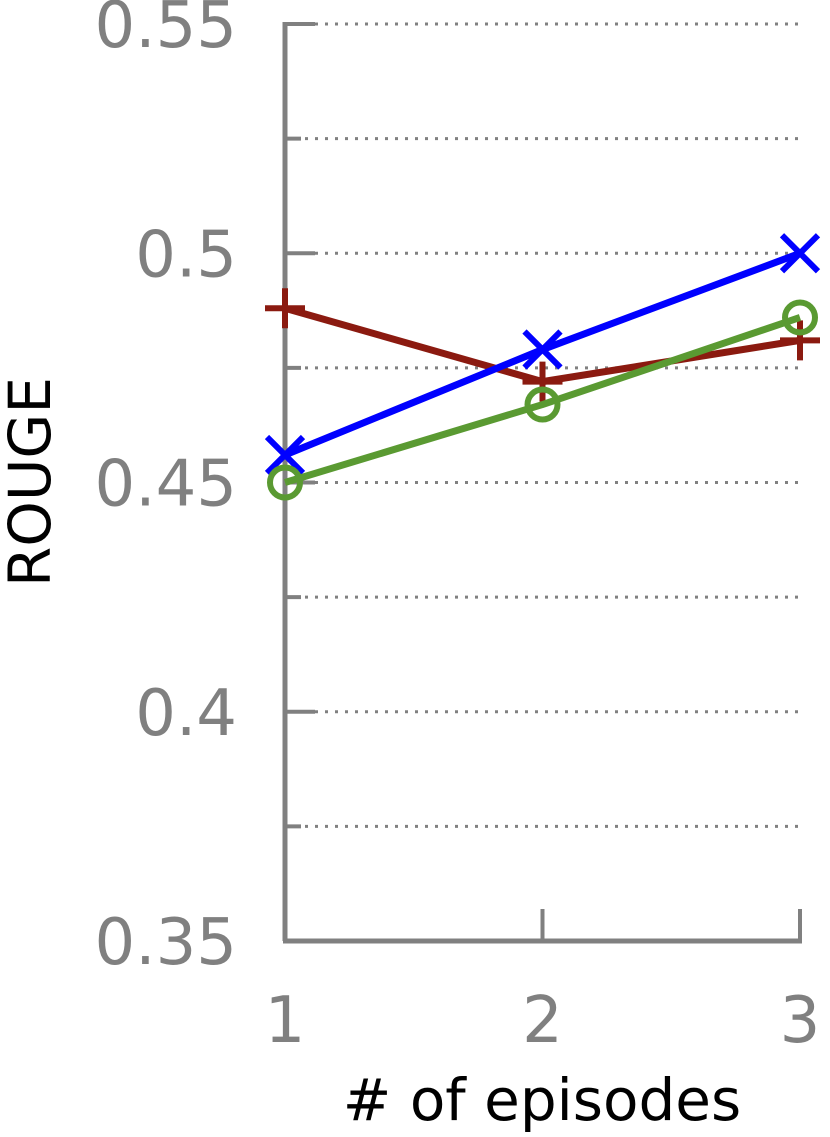 The image size is (830, 1137). What do you see at coordinates (166, 485) in the screenshot?
I see `y-tick-label: 0.45` at bounding box center [166, 485].